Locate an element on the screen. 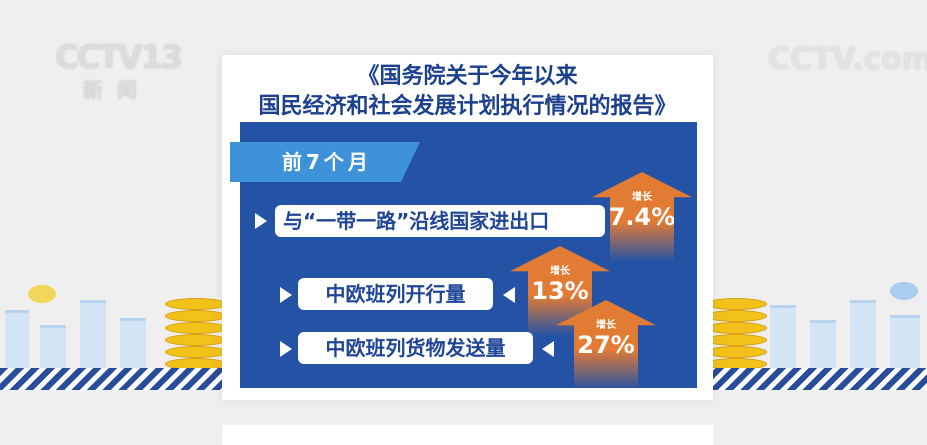  cctv13-logo: CCTV13 新闻 is located at coordinates (119, 70).